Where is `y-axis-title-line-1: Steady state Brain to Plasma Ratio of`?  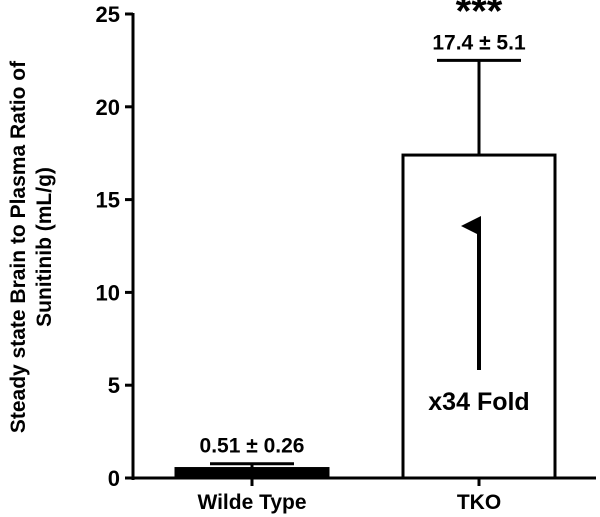 y-axis-title-line-1: Steady state Brain to Plasma Ratio of is located at coordinates (18, 246).